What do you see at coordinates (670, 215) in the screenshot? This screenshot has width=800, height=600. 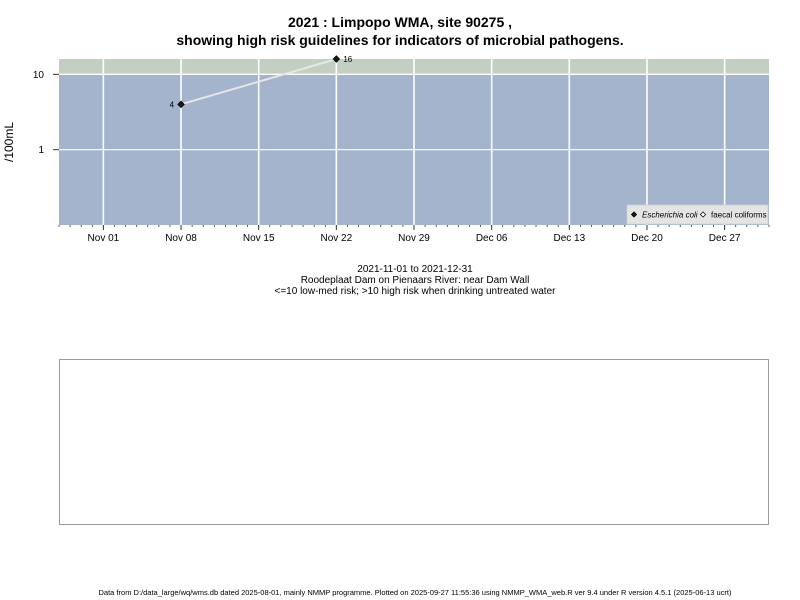 I see `legend-label: Escherichia coli` at bounding box center [670, 215].